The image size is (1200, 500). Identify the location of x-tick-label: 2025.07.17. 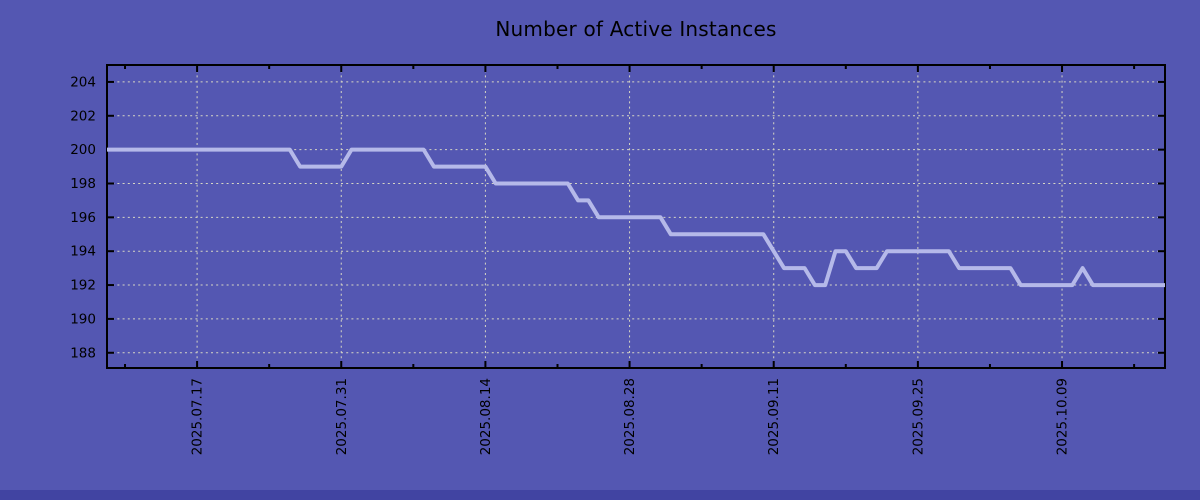
(198, 416).